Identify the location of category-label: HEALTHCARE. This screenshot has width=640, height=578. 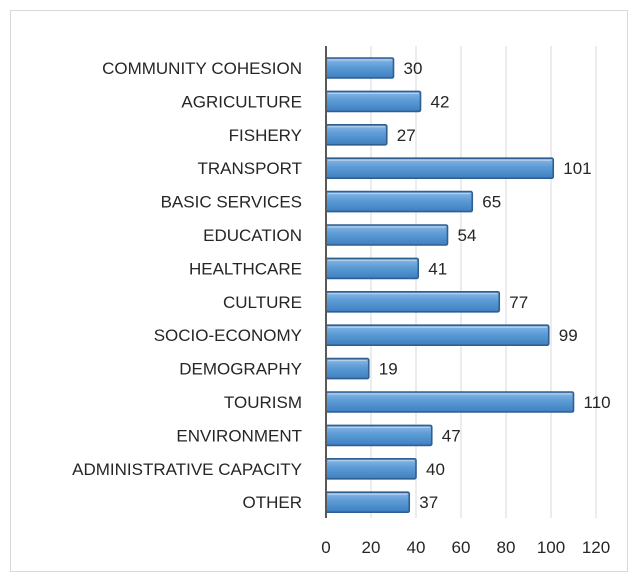
(245, 268).